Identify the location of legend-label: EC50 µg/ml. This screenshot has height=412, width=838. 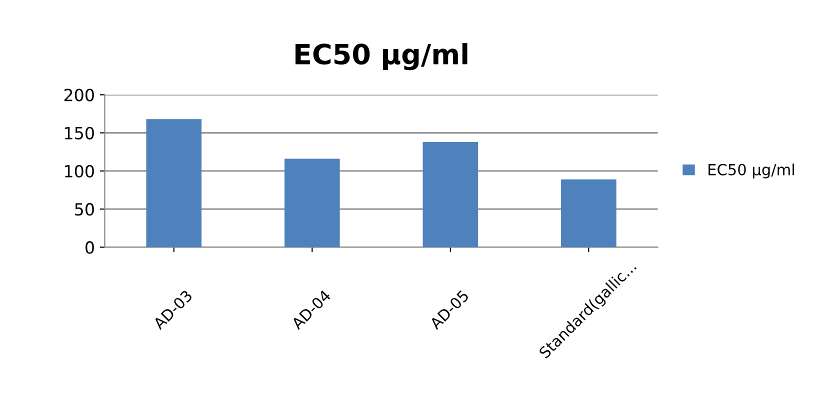
(751, 171).